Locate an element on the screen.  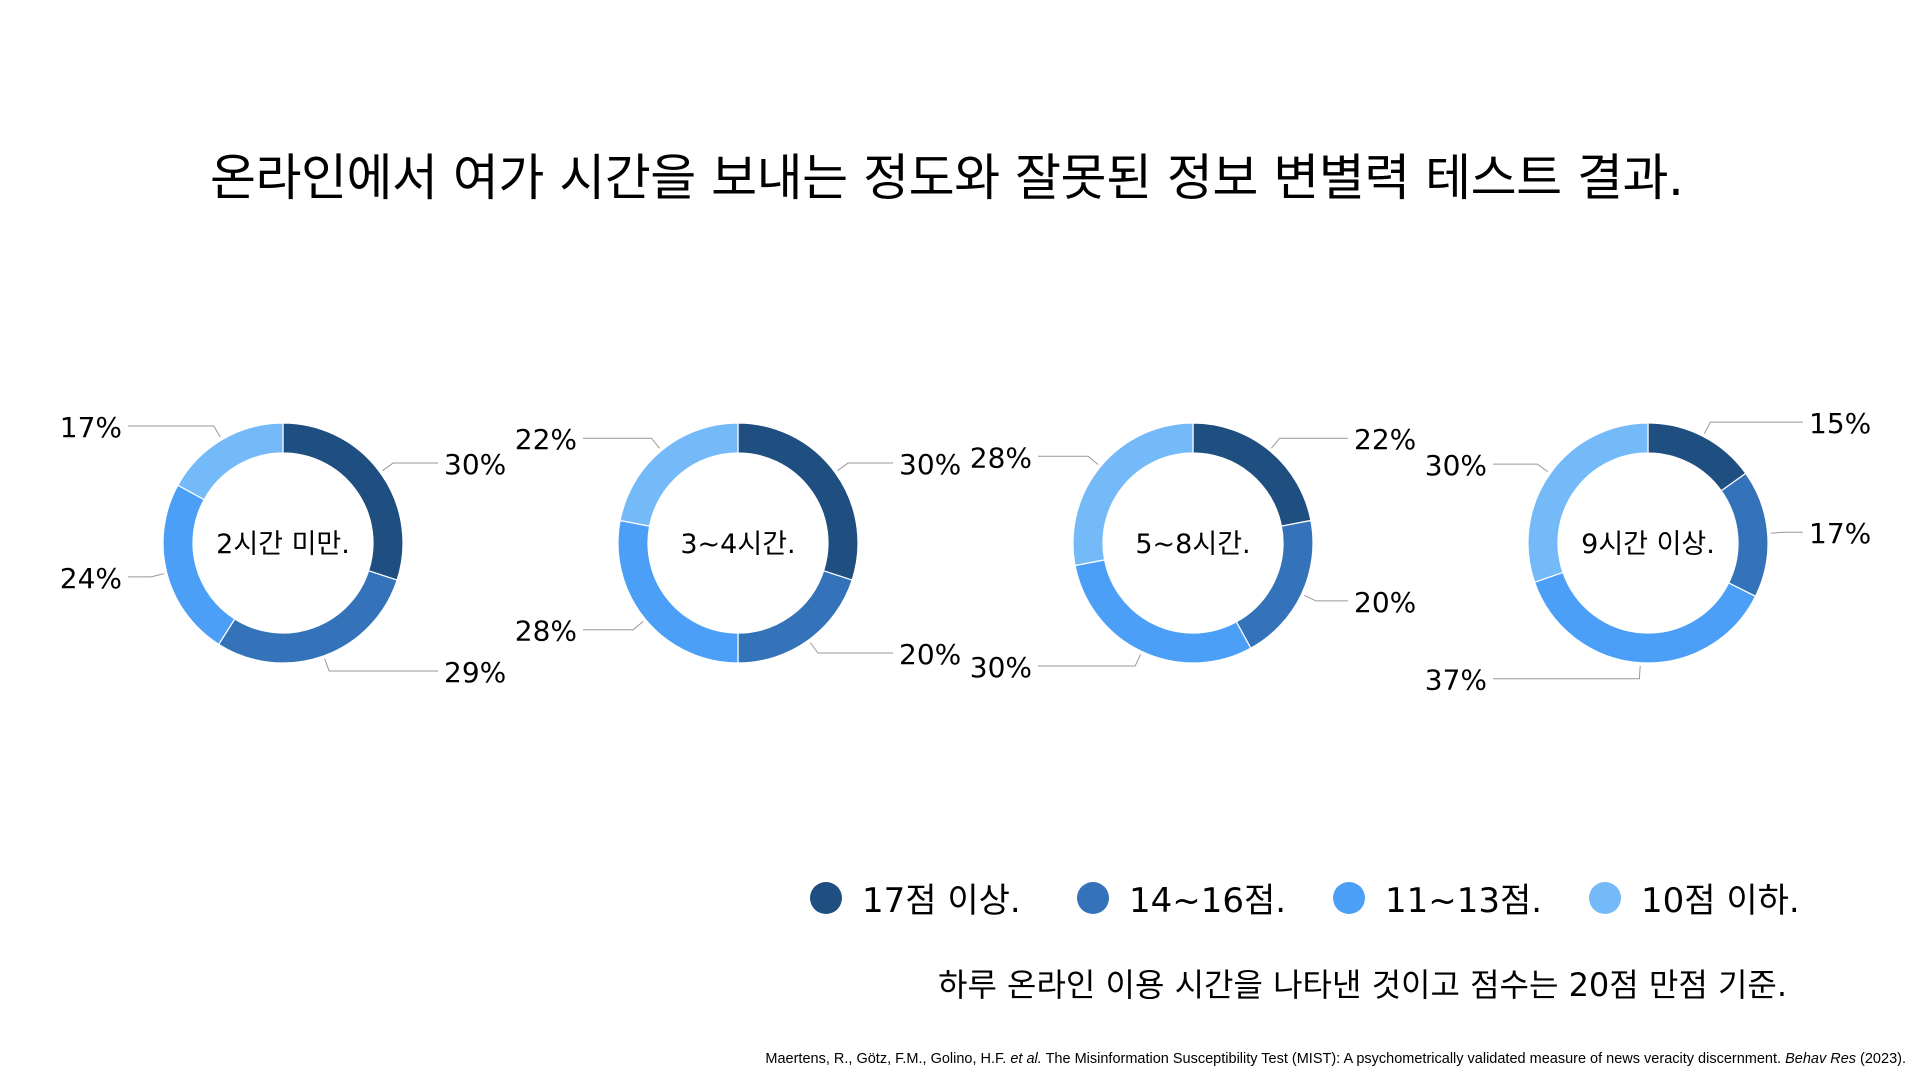
legend-label: 14~16점. is located at coordinates (1208, 901).